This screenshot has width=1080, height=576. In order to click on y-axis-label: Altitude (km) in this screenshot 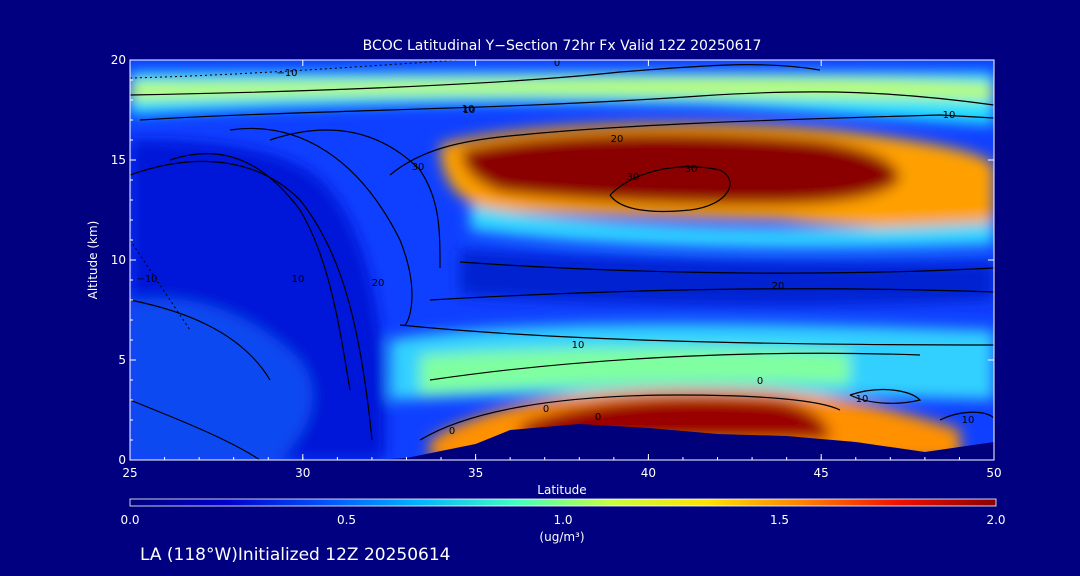, I will do `click(93, 260)`.